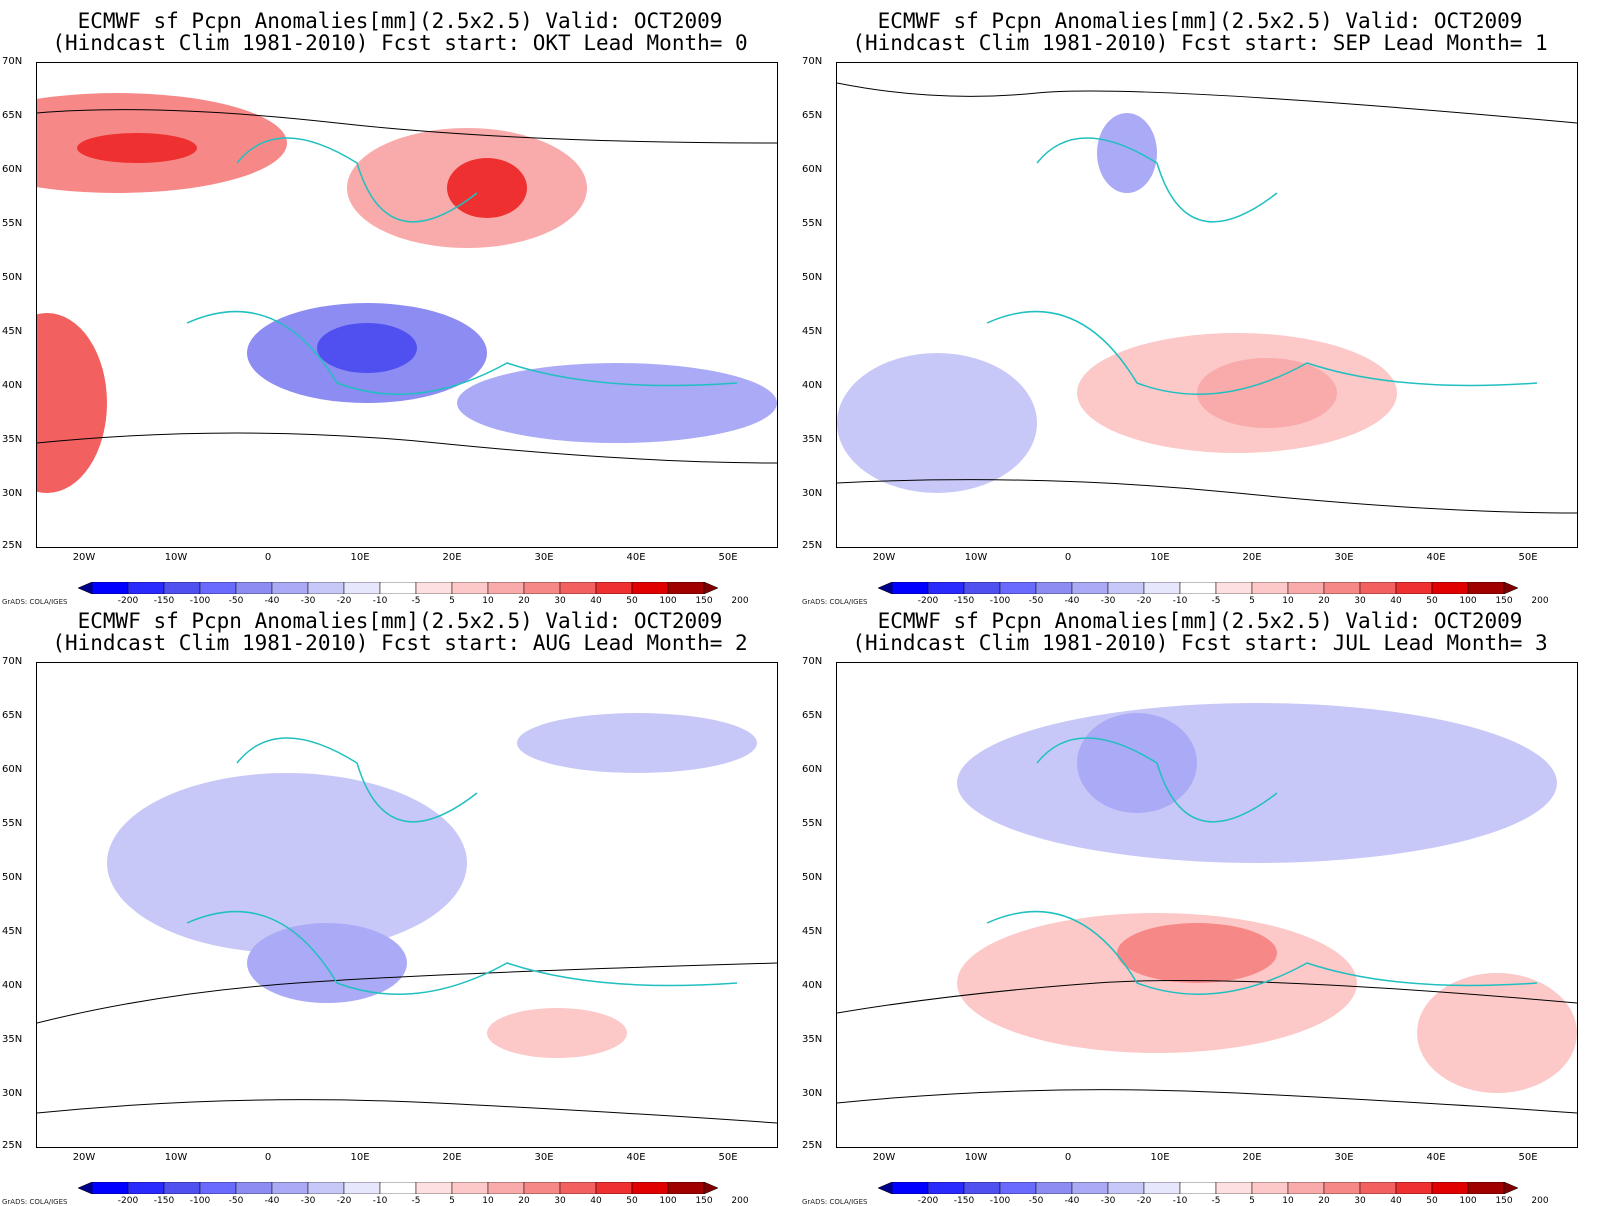  I want to click on colorbar-tick-label: -40, so click(1072, 1201).